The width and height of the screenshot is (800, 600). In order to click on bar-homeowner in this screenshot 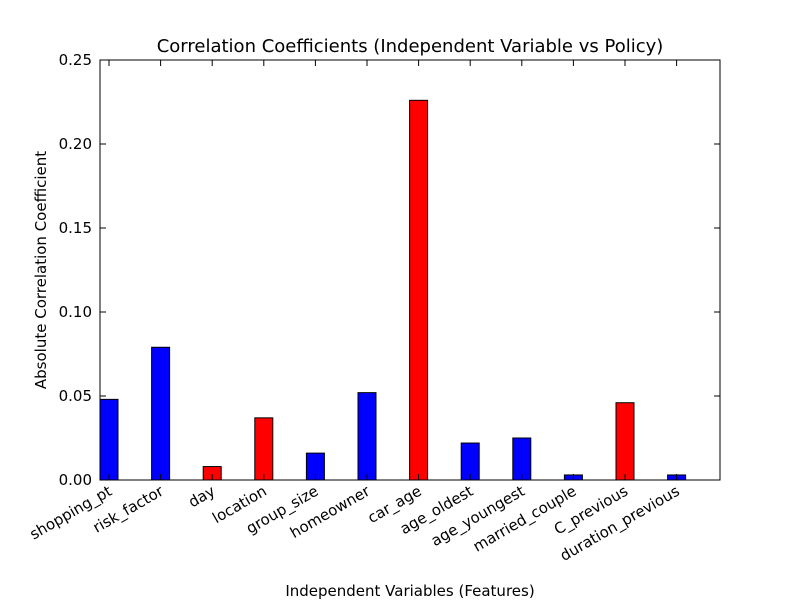, I will do `click(367, 436)`.